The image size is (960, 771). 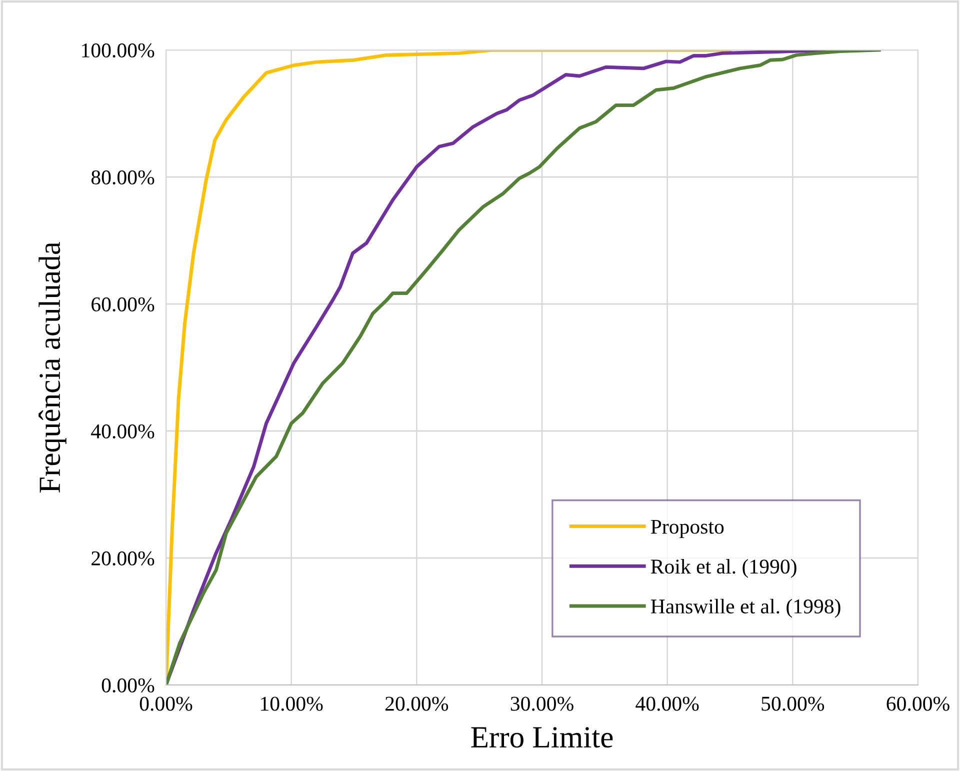 What do you see at coordinates (52, 367) in the screenshot?
I see `y-axis-title: Frequência aculuada` at bounding box center [52, 367].